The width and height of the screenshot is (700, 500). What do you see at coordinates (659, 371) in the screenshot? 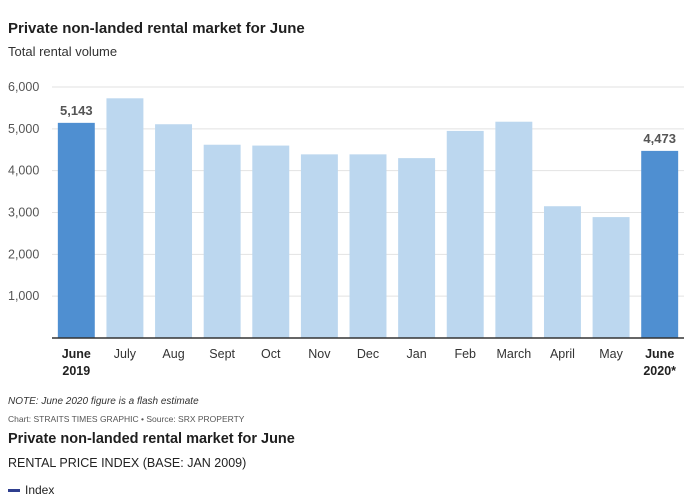
I see `x-tick-label: 2020*` at bounding box center [659, 371].